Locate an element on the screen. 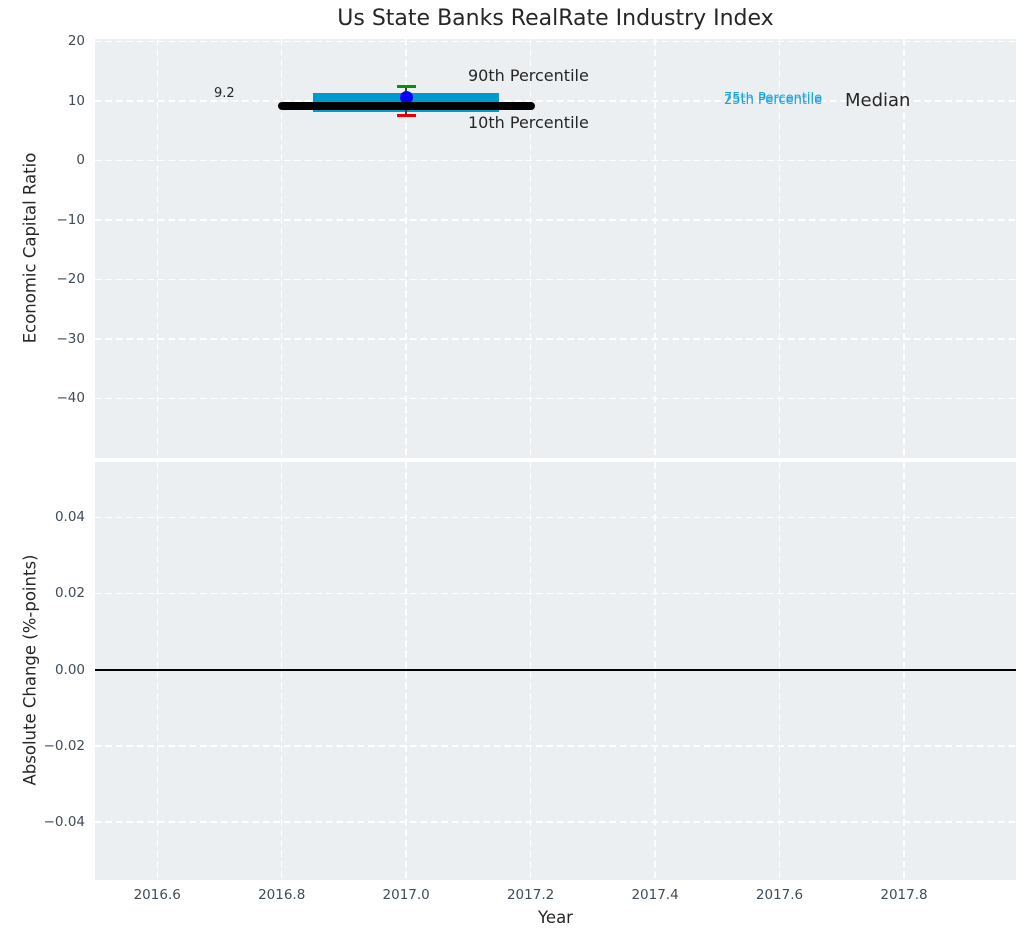  y-tick-label: 0.00 is located at coordinates (69, 669).